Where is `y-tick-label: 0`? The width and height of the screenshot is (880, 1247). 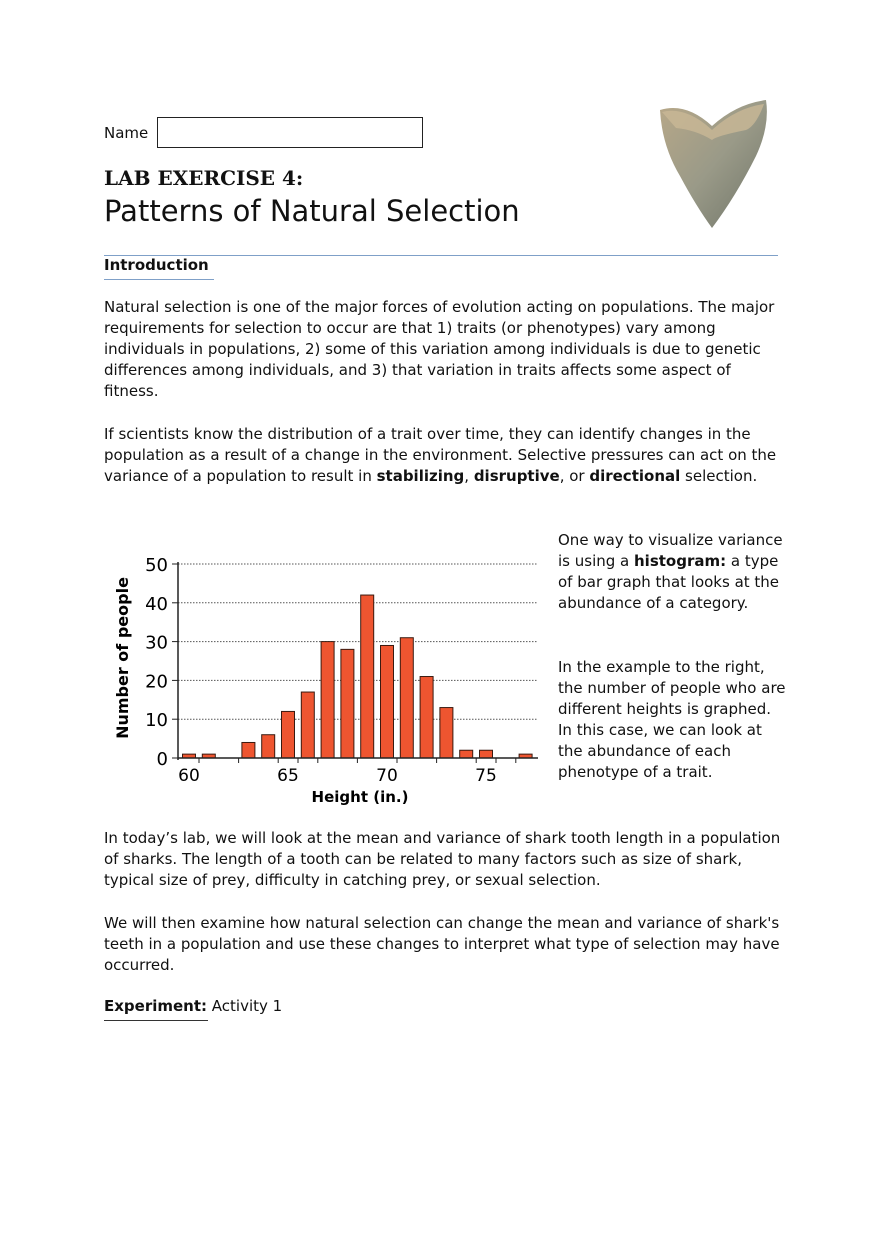
y-tick-label: 0 is located at coordinates (162, 759).